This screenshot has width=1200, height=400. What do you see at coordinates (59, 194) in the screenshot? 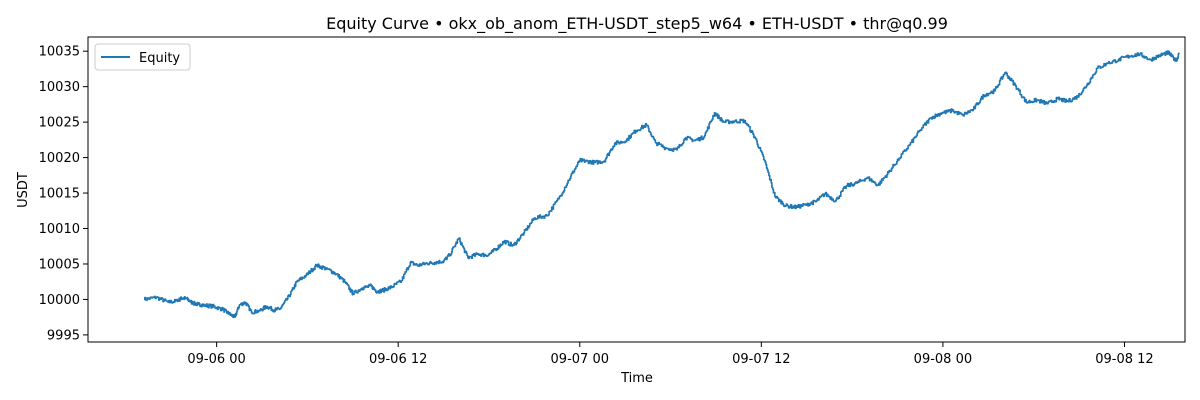
I see `y-tick-label: 10015` at bounding box center [59, 194].